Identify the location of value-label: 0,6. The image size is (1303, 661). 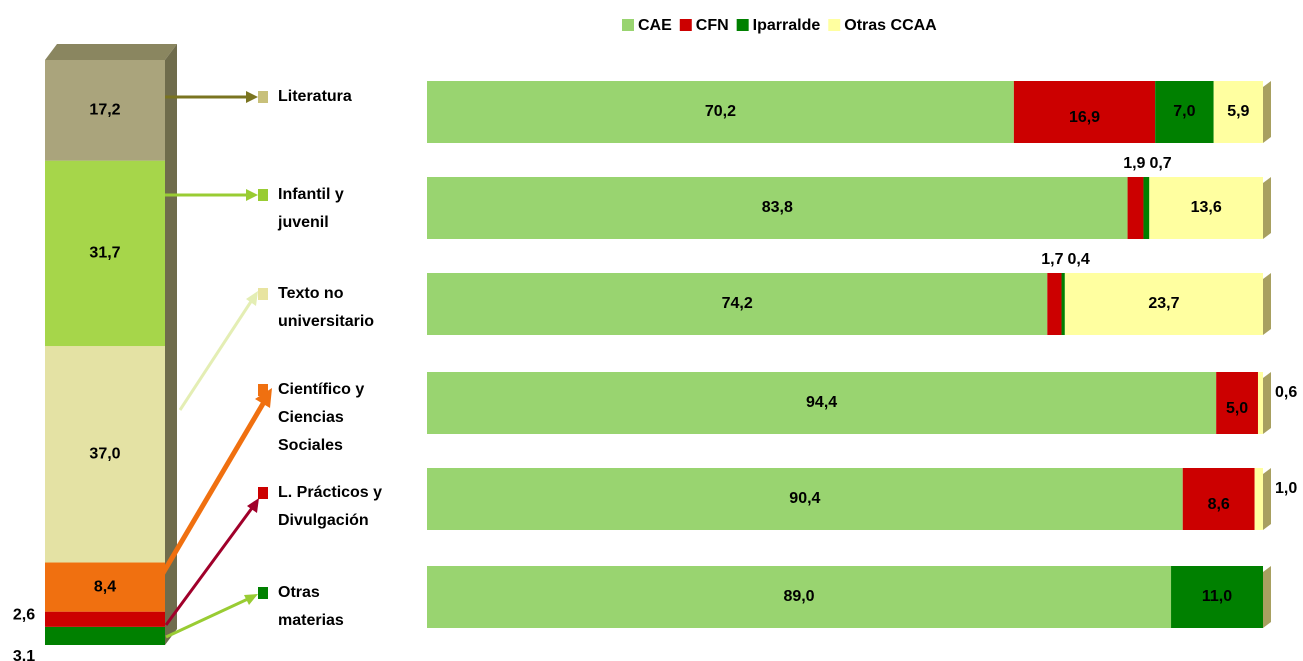
(1286, 392).